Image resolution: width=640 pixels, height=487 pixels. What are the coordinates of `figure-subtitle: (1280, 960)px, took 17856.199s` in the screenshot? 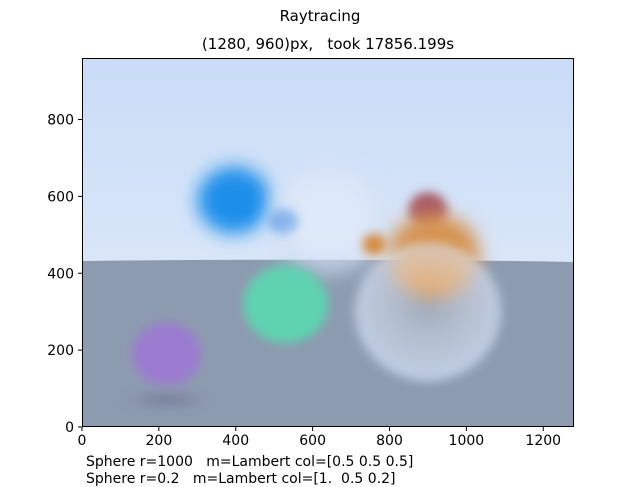 It's located at (328, 44).